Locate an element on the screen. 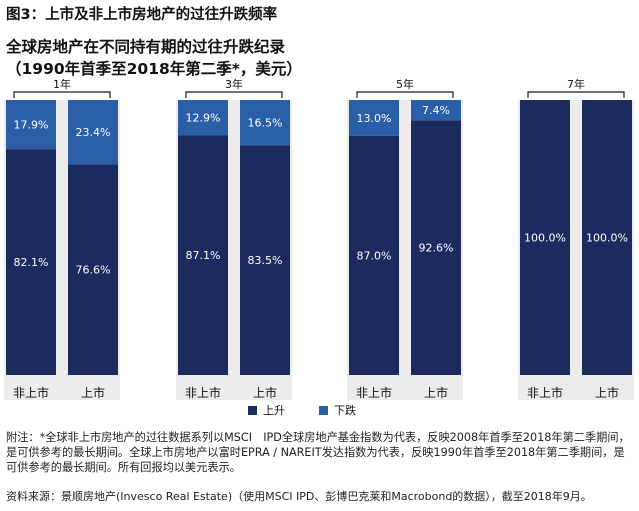  data-label-down: 12.9% is located at coordinates (203, 118).